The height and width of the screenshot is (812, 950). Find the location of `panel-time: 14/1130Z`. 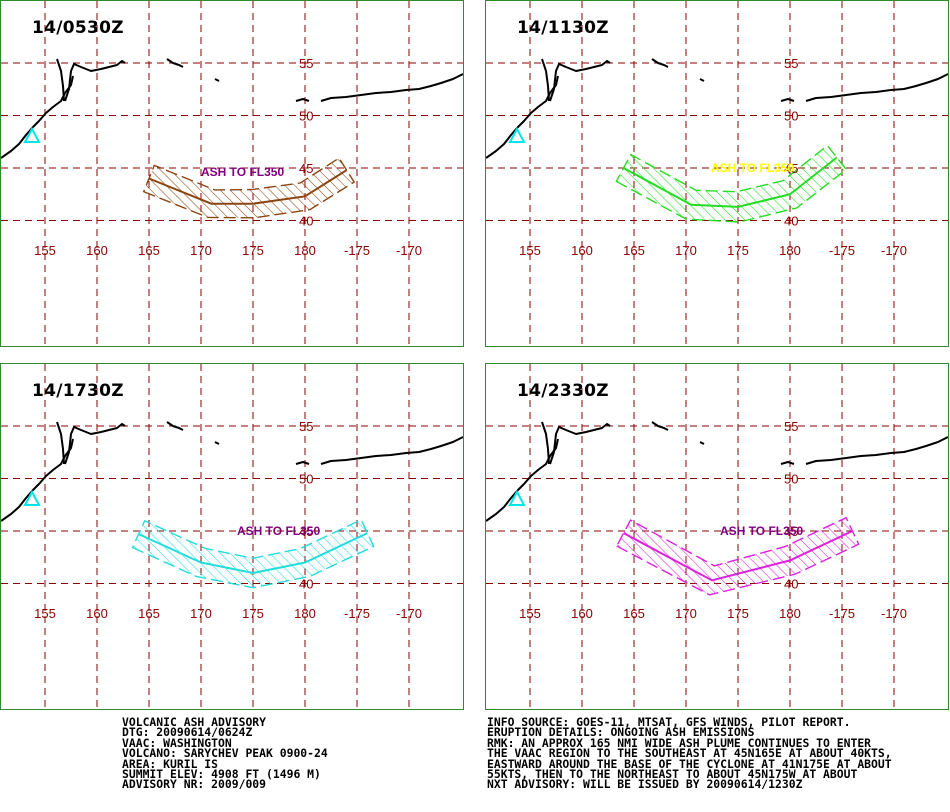

panel-time: 14/1130Z is located at coordinates (563, 28).